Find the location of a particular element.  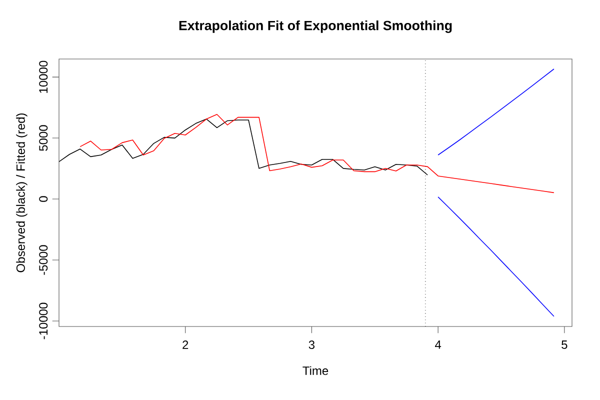

y-tick-label: 0 is located at coordinates (43, 199).